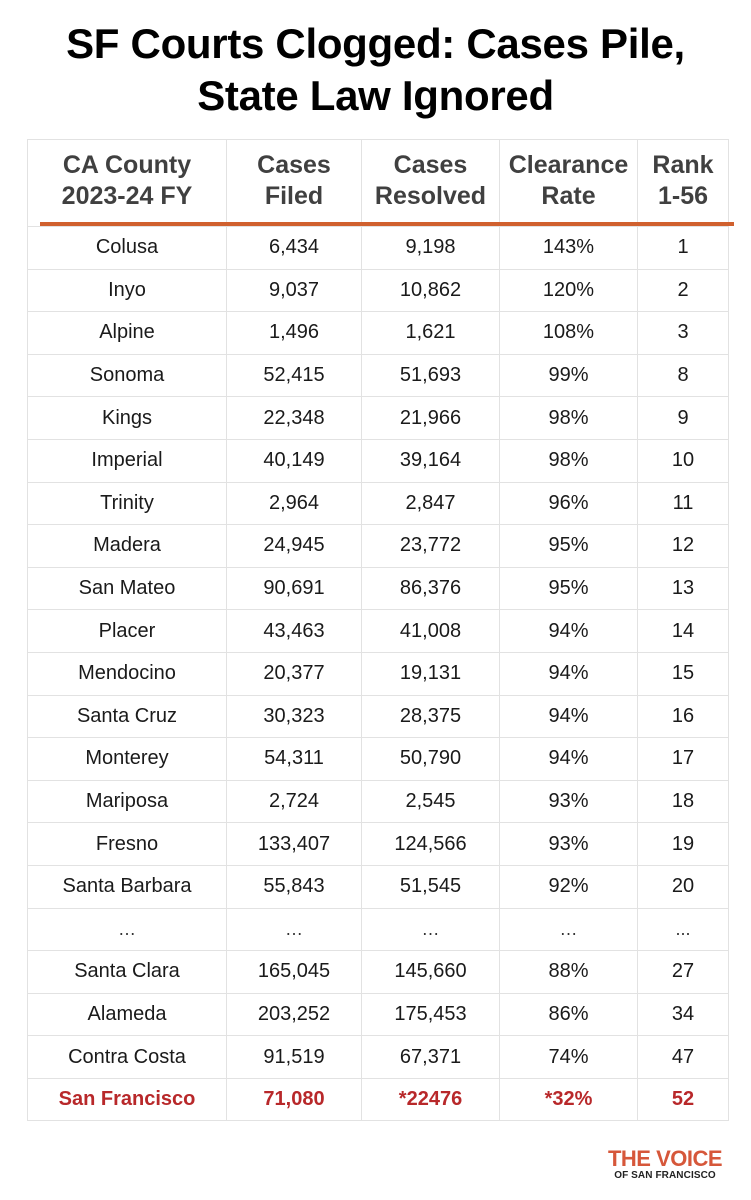 This screenshot has height=1200, width=751. Describe the element at coordinates (378, 630) in the screenshot. I see `table-row: Placer 43,463 41,008 94% 14` at that location.